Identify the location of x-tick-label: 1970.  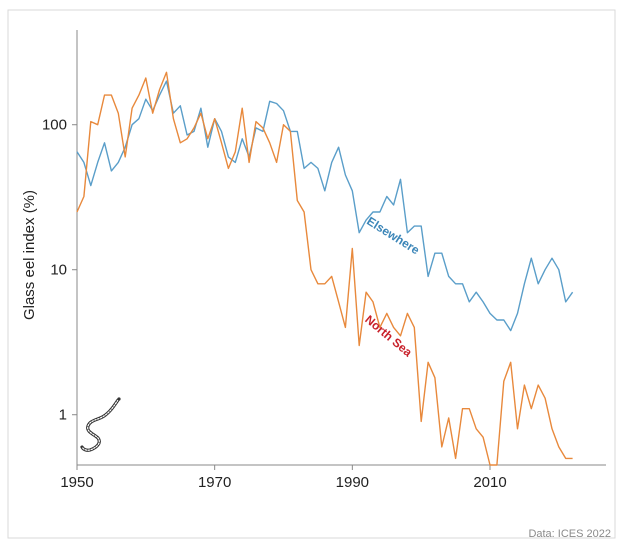
(214, 482).